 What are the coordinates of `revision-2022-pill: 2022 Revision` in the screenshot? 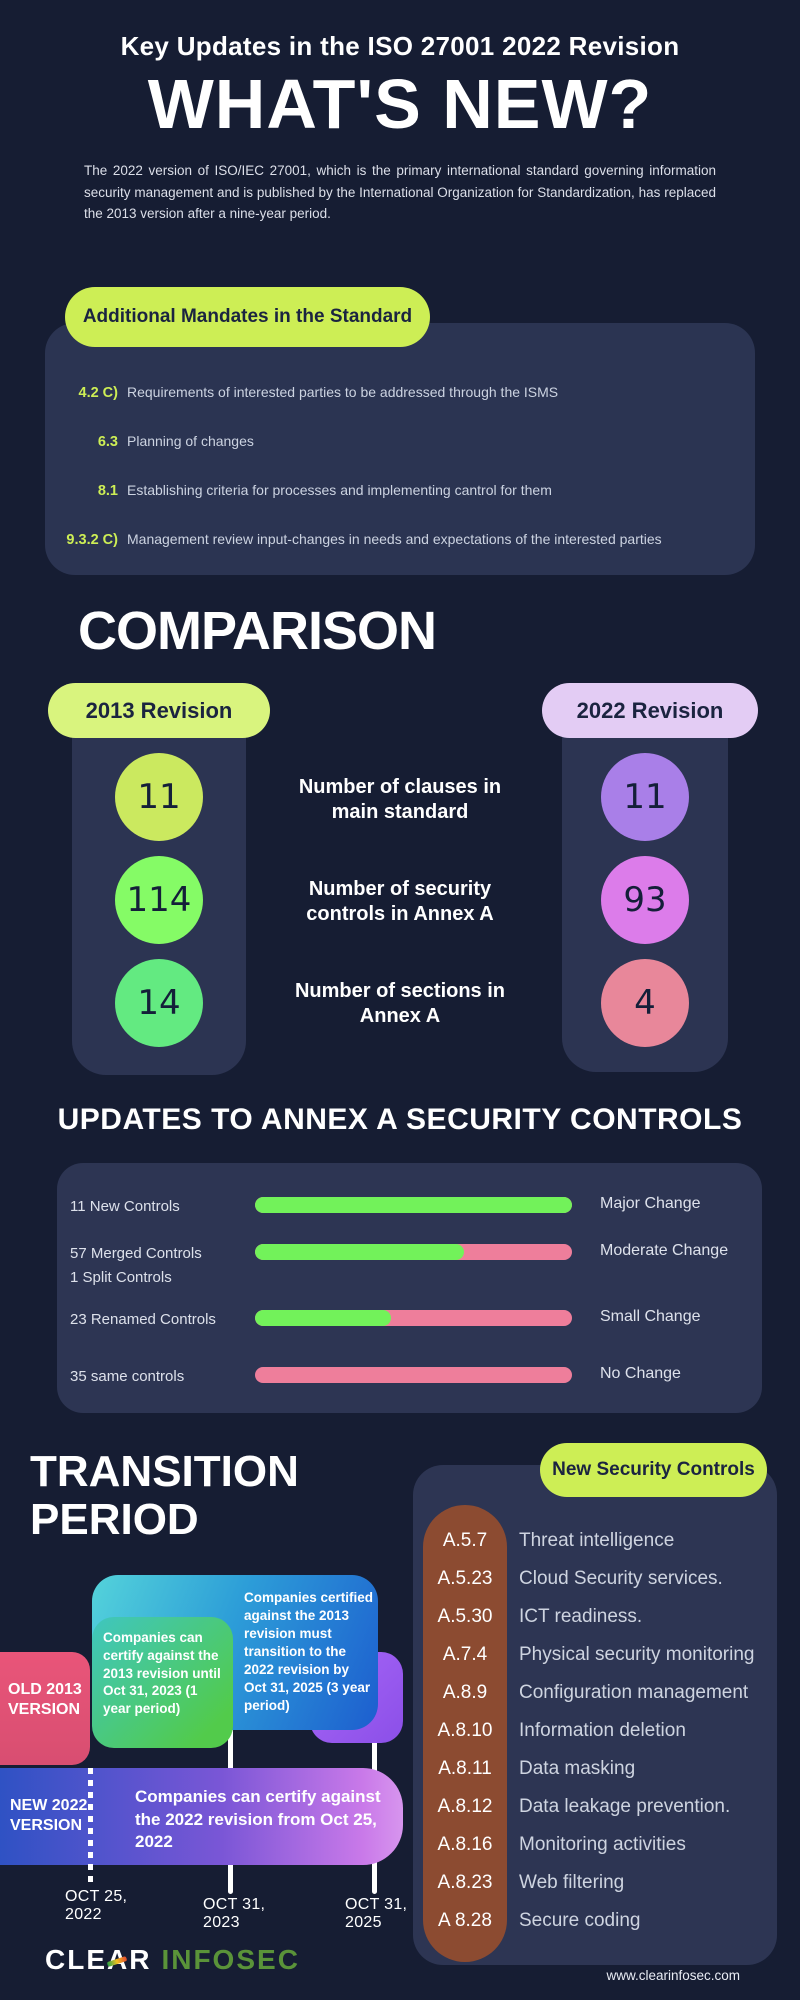 It's located at (650, 710).